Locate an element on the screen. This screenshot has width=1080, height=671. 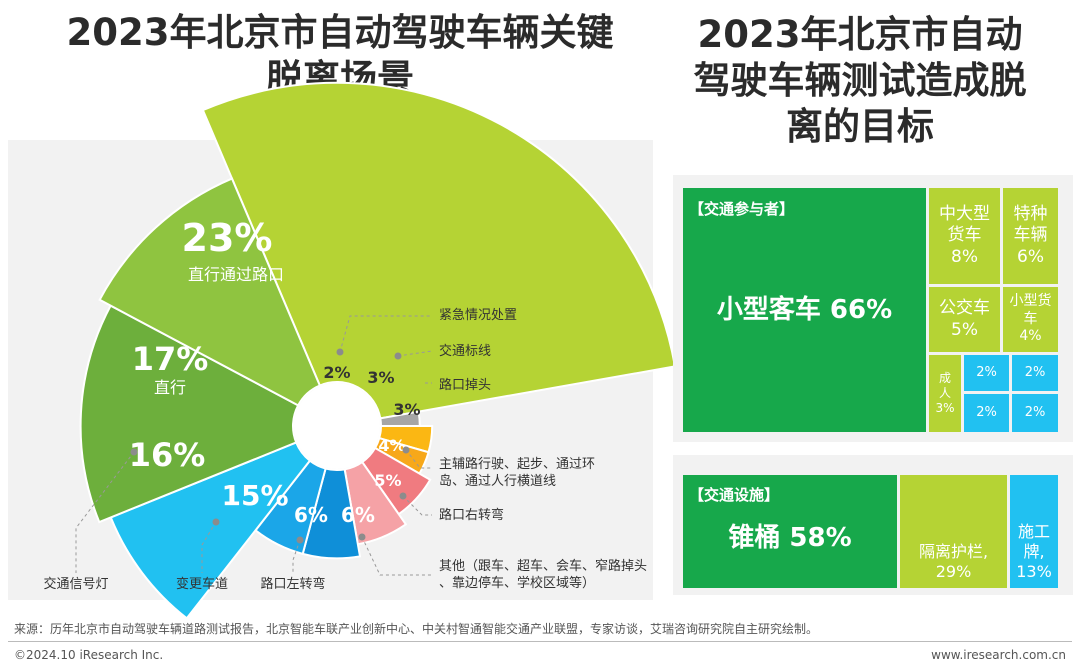
rose-slice-label: 岛、通过人行横道线 is located at coordinates (497, 481).